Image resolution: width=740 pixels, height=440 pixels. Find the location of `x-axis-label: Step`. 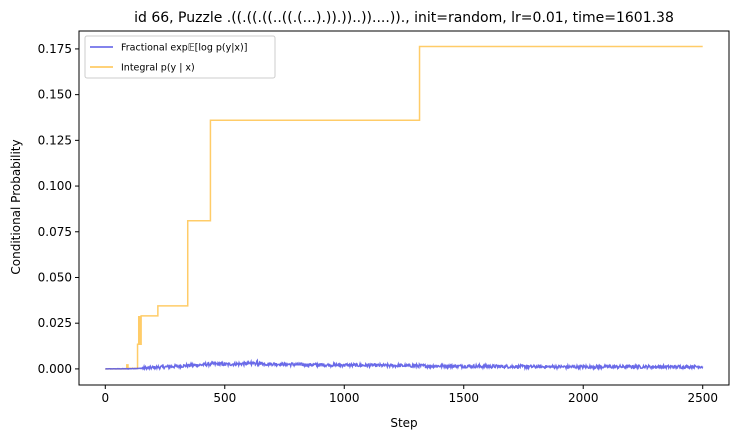

x-axis-label: Step is located at coordinates (403, 423).